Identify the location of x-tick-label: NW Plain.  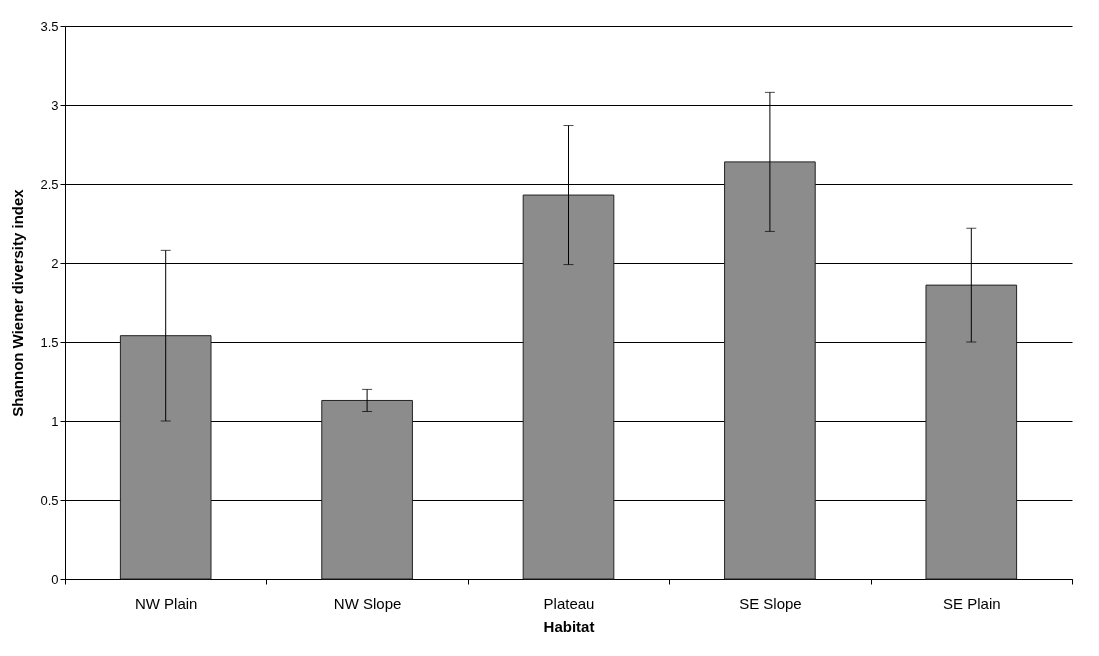
(166, 603).